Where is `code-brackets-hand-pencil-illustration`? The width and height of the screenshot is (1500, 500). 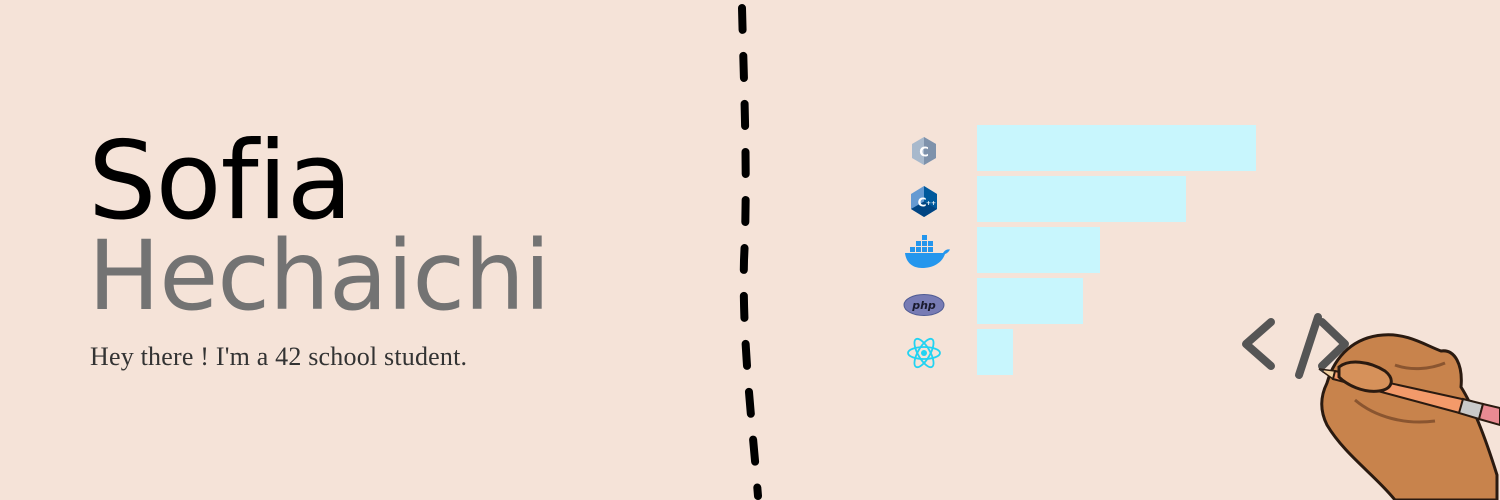
code-brackets-hand-pencil-illustration is located at coordinates (1371, 406).